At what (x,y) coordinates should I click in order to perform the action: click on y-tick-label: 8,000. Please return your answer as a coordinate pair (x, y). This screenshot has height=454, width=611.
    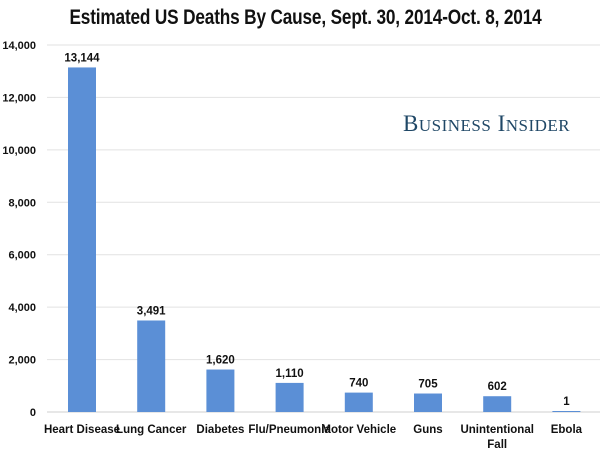
    Looking at the image, I should click on (22, 203).